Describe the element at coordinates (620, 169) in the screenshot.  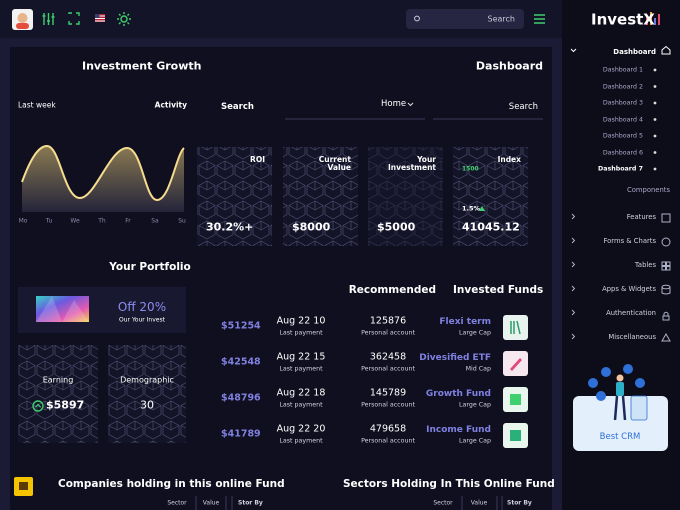
I see `sidebar-link: Dashboard 7` at that location.